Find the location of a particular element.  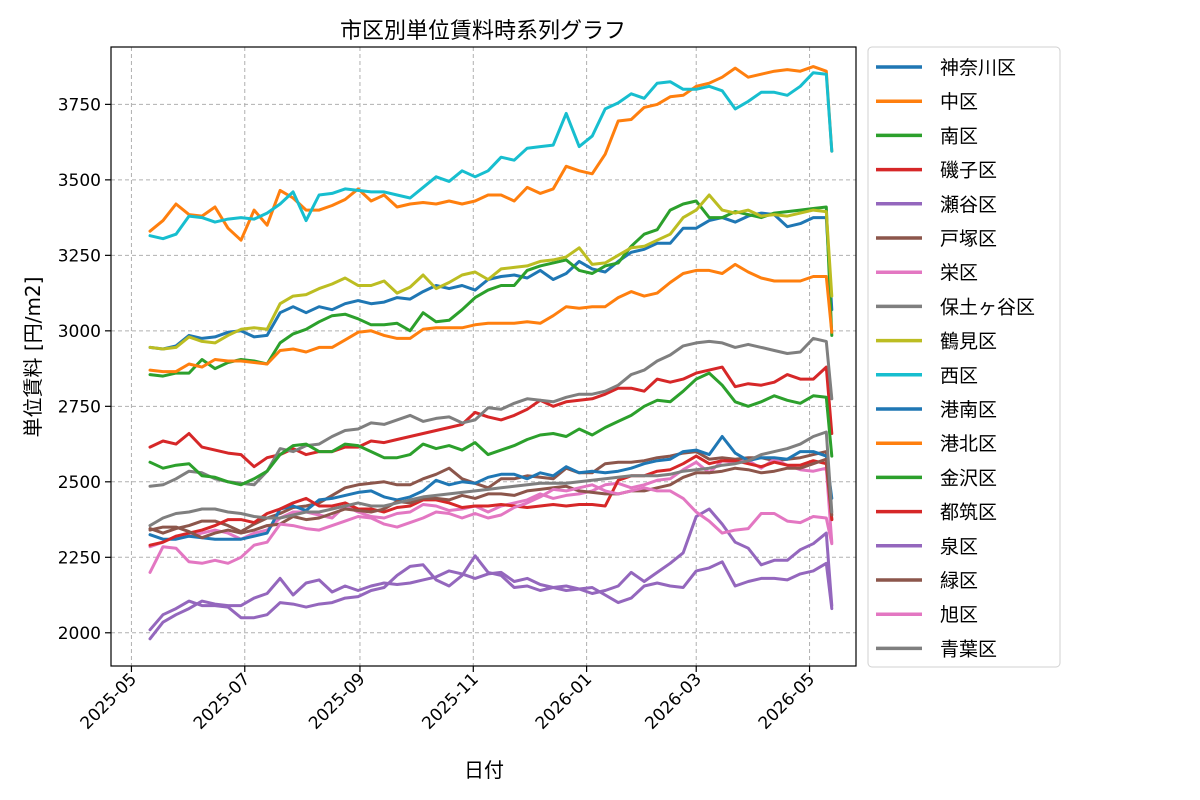

legend-label: 栄区 is located at coordinates (959, 273).